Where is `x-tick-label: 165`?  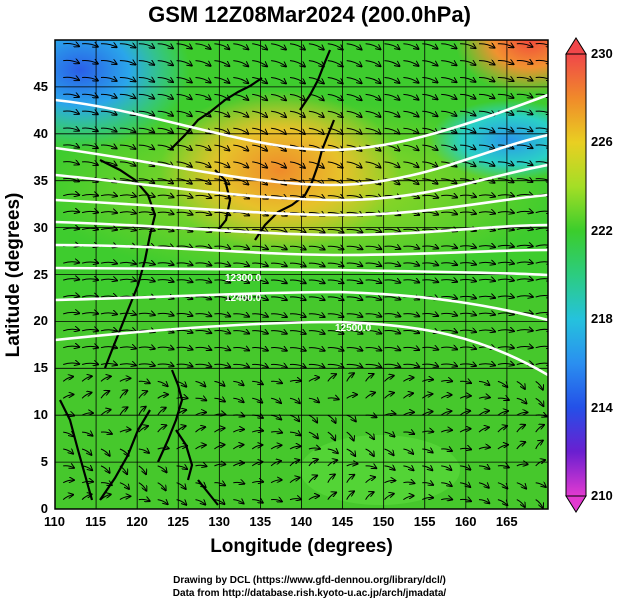
x-tick-label: 165 is located at coordinates (506, 521).